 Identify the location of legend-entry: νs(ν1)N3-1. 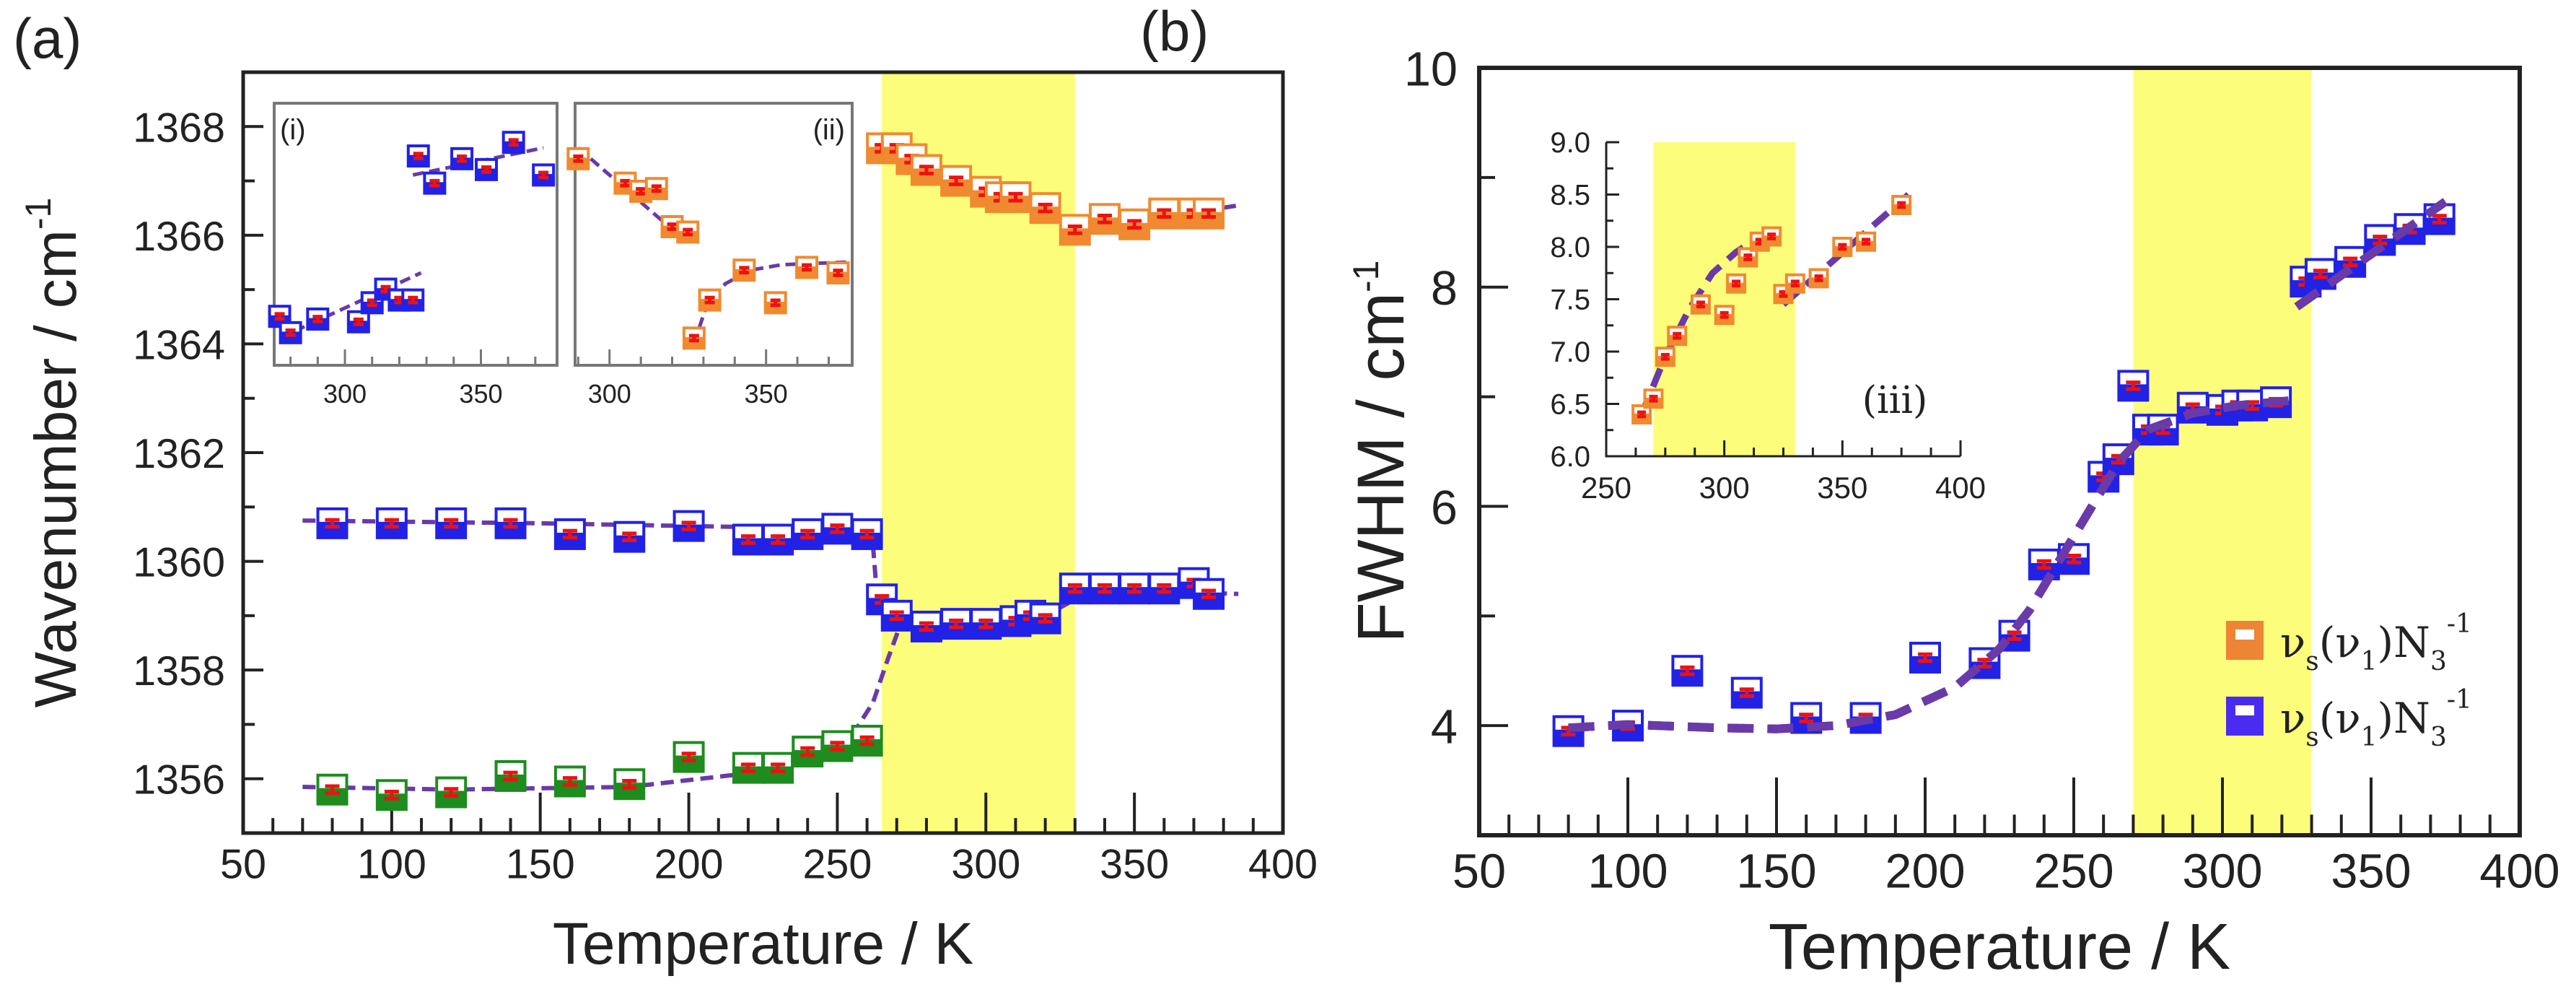
(2349, 642).